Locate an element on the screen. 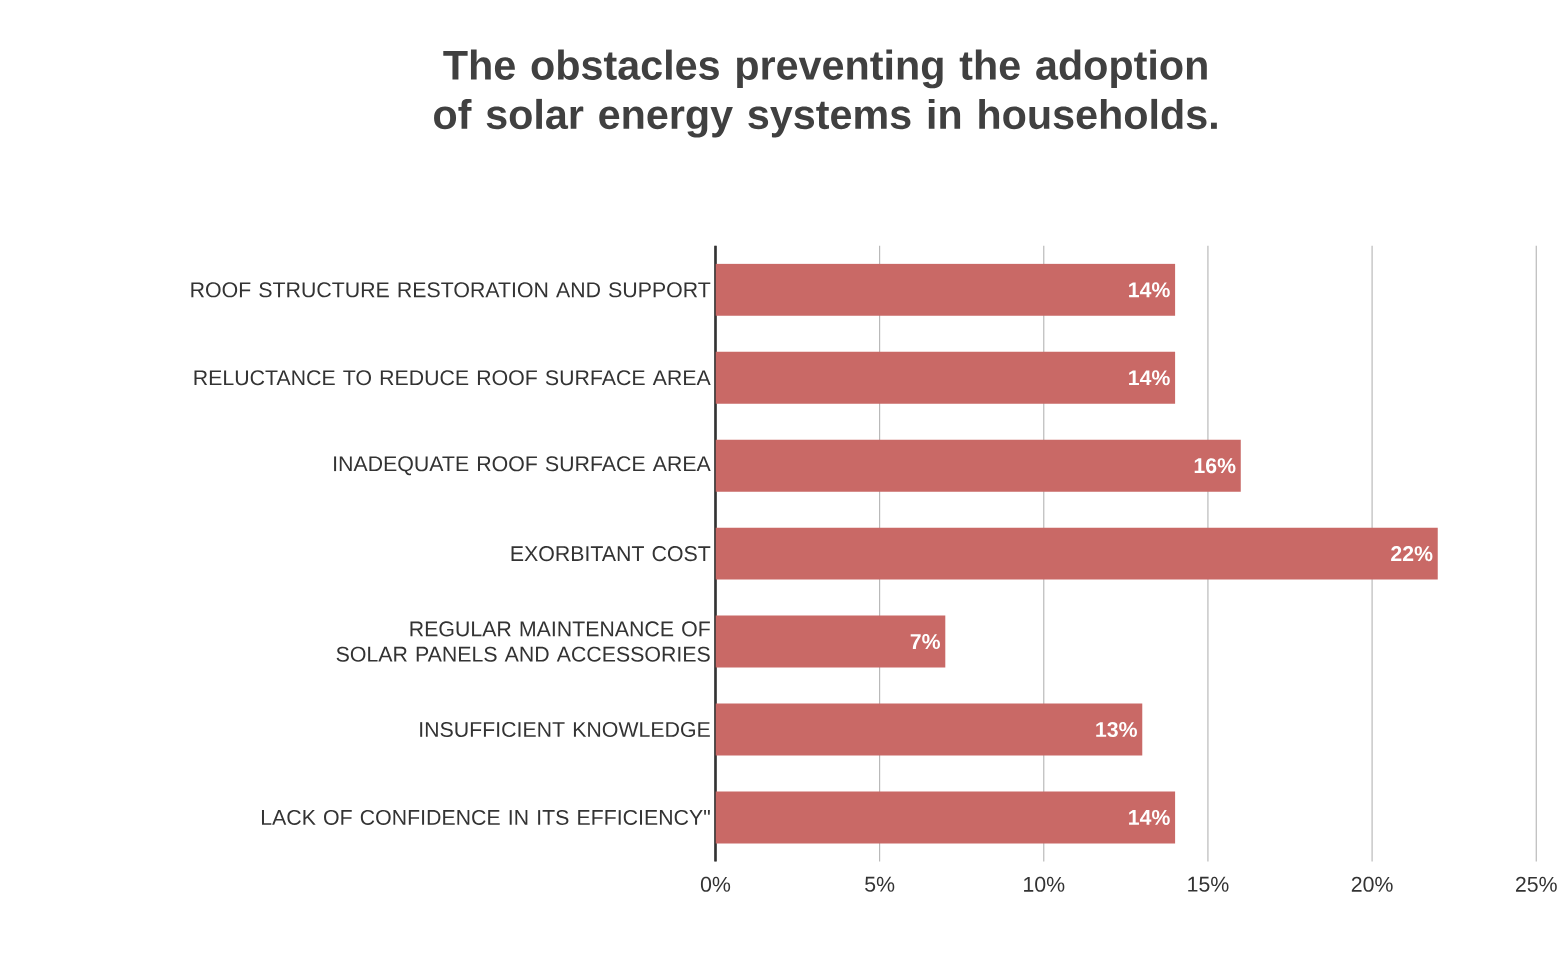 The width and height of the screenshot is (1562, 974). y-tick-label: RELUCTANCE TO REDUCE ROOF SURFACE AREA is located at coordinates (452, 378).